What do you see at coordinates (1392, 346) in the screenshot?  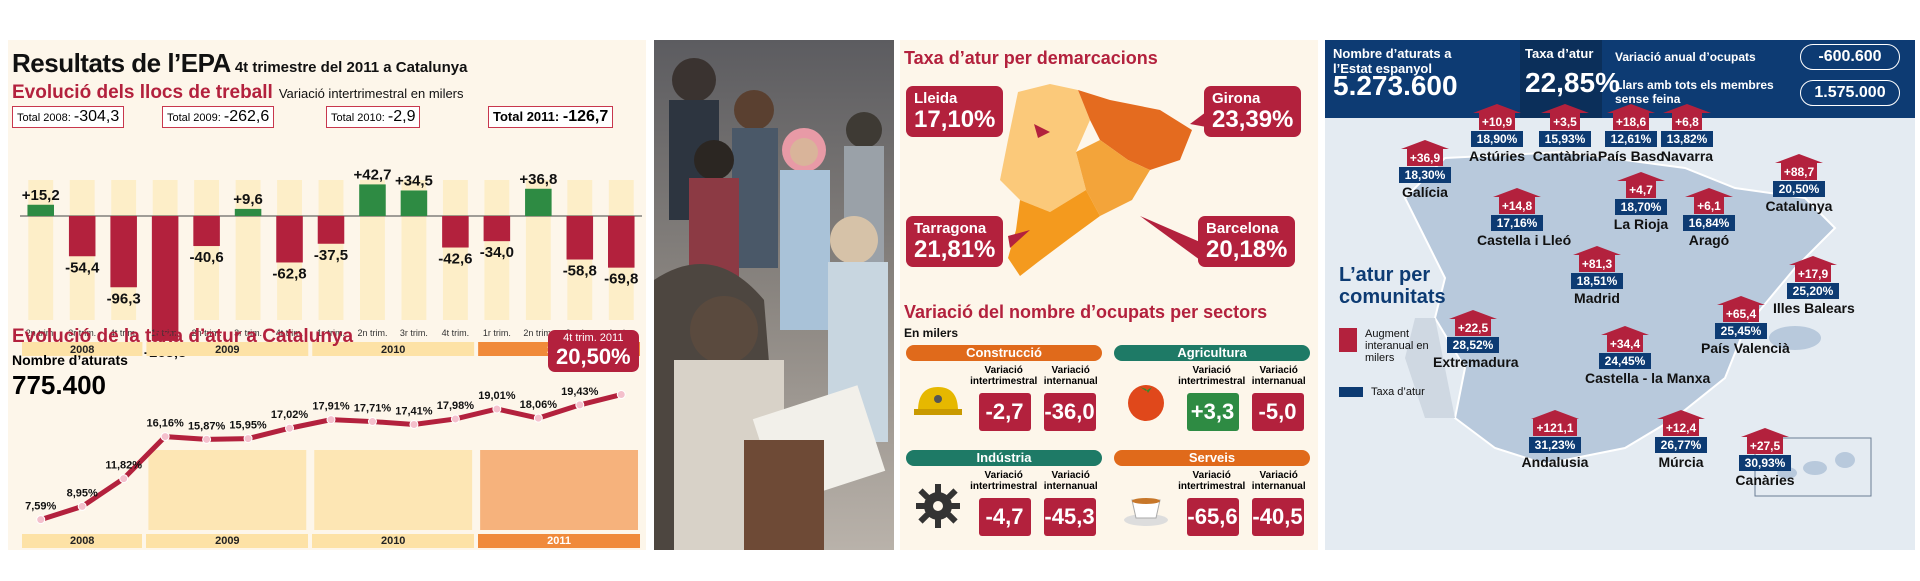 I see `legend-augment: Augment interanual en milers` at bounding box center [1392, 346].